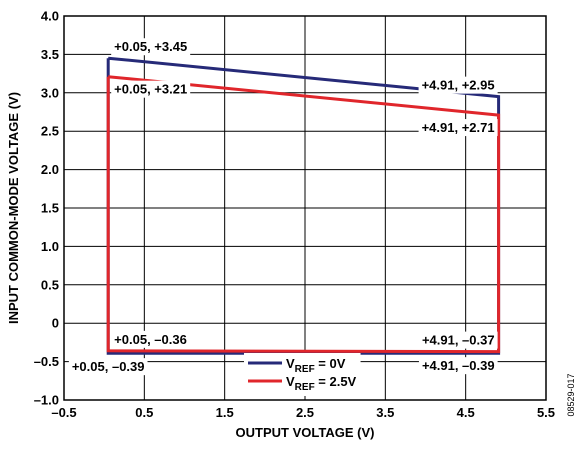 This screenshot has height=449, width=584. Describe the element at coordinates (305, 412) in the screenshot. I see `x-tick-label: 2.5` at that location.